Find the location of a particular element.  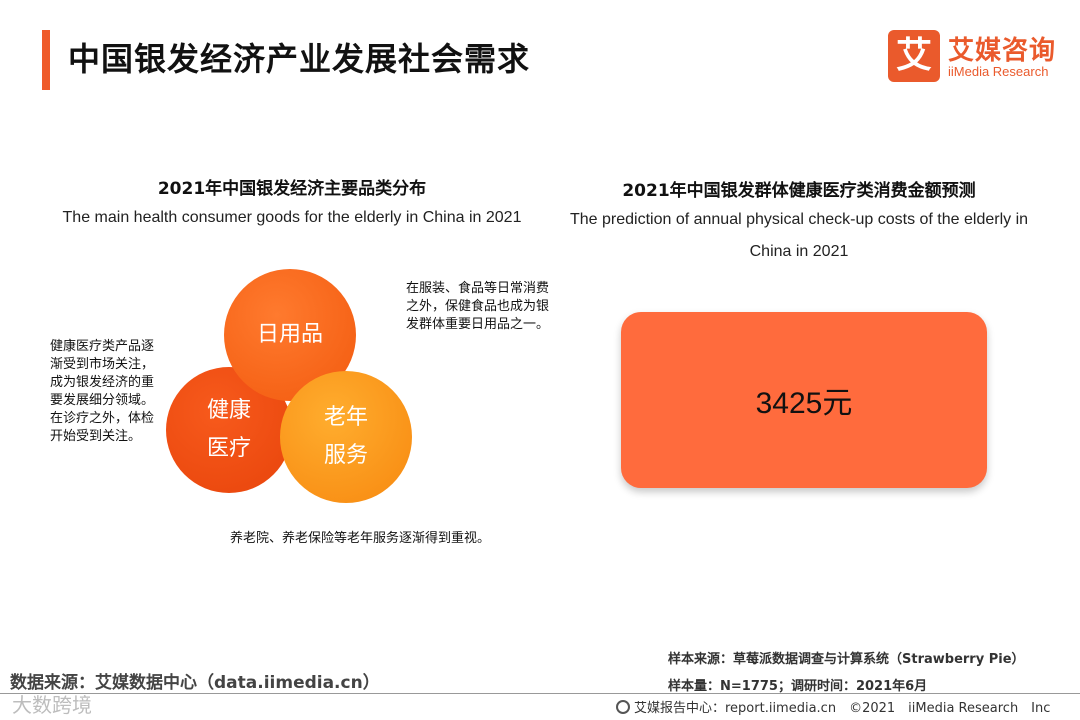

logo-icon: 艾 is located at coordinates (914, 56).